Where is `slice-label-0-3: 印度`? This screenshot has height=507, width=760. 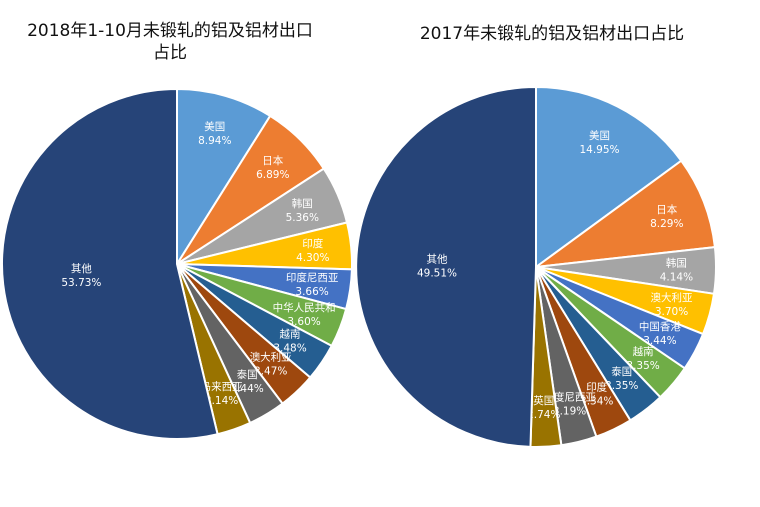
slice-label-0-3: 印度 is located at coordinates (312, 243).